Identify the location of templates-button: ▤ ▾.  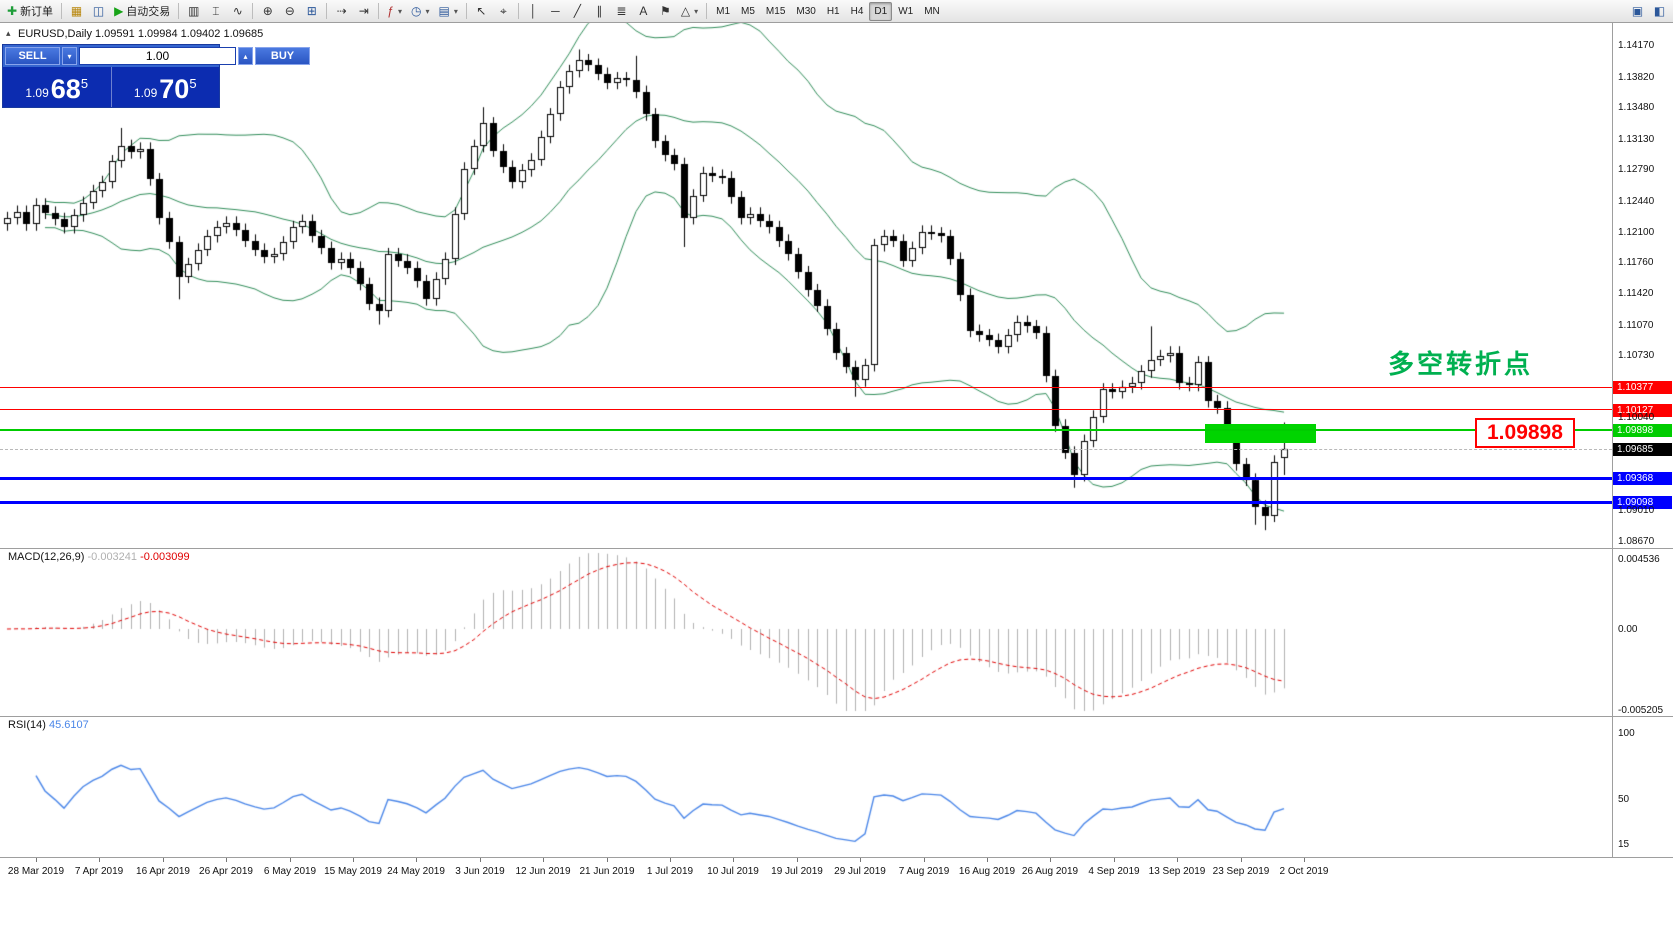
(448, 11).